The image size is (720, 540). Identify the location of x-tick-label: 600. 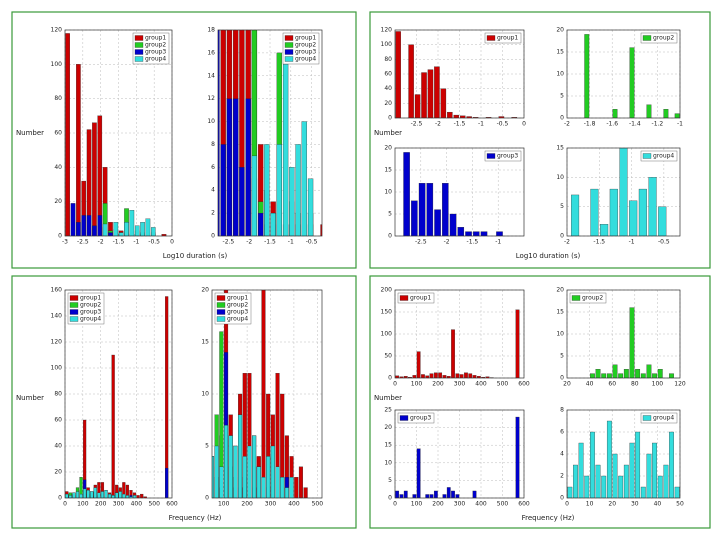
(524, 504).